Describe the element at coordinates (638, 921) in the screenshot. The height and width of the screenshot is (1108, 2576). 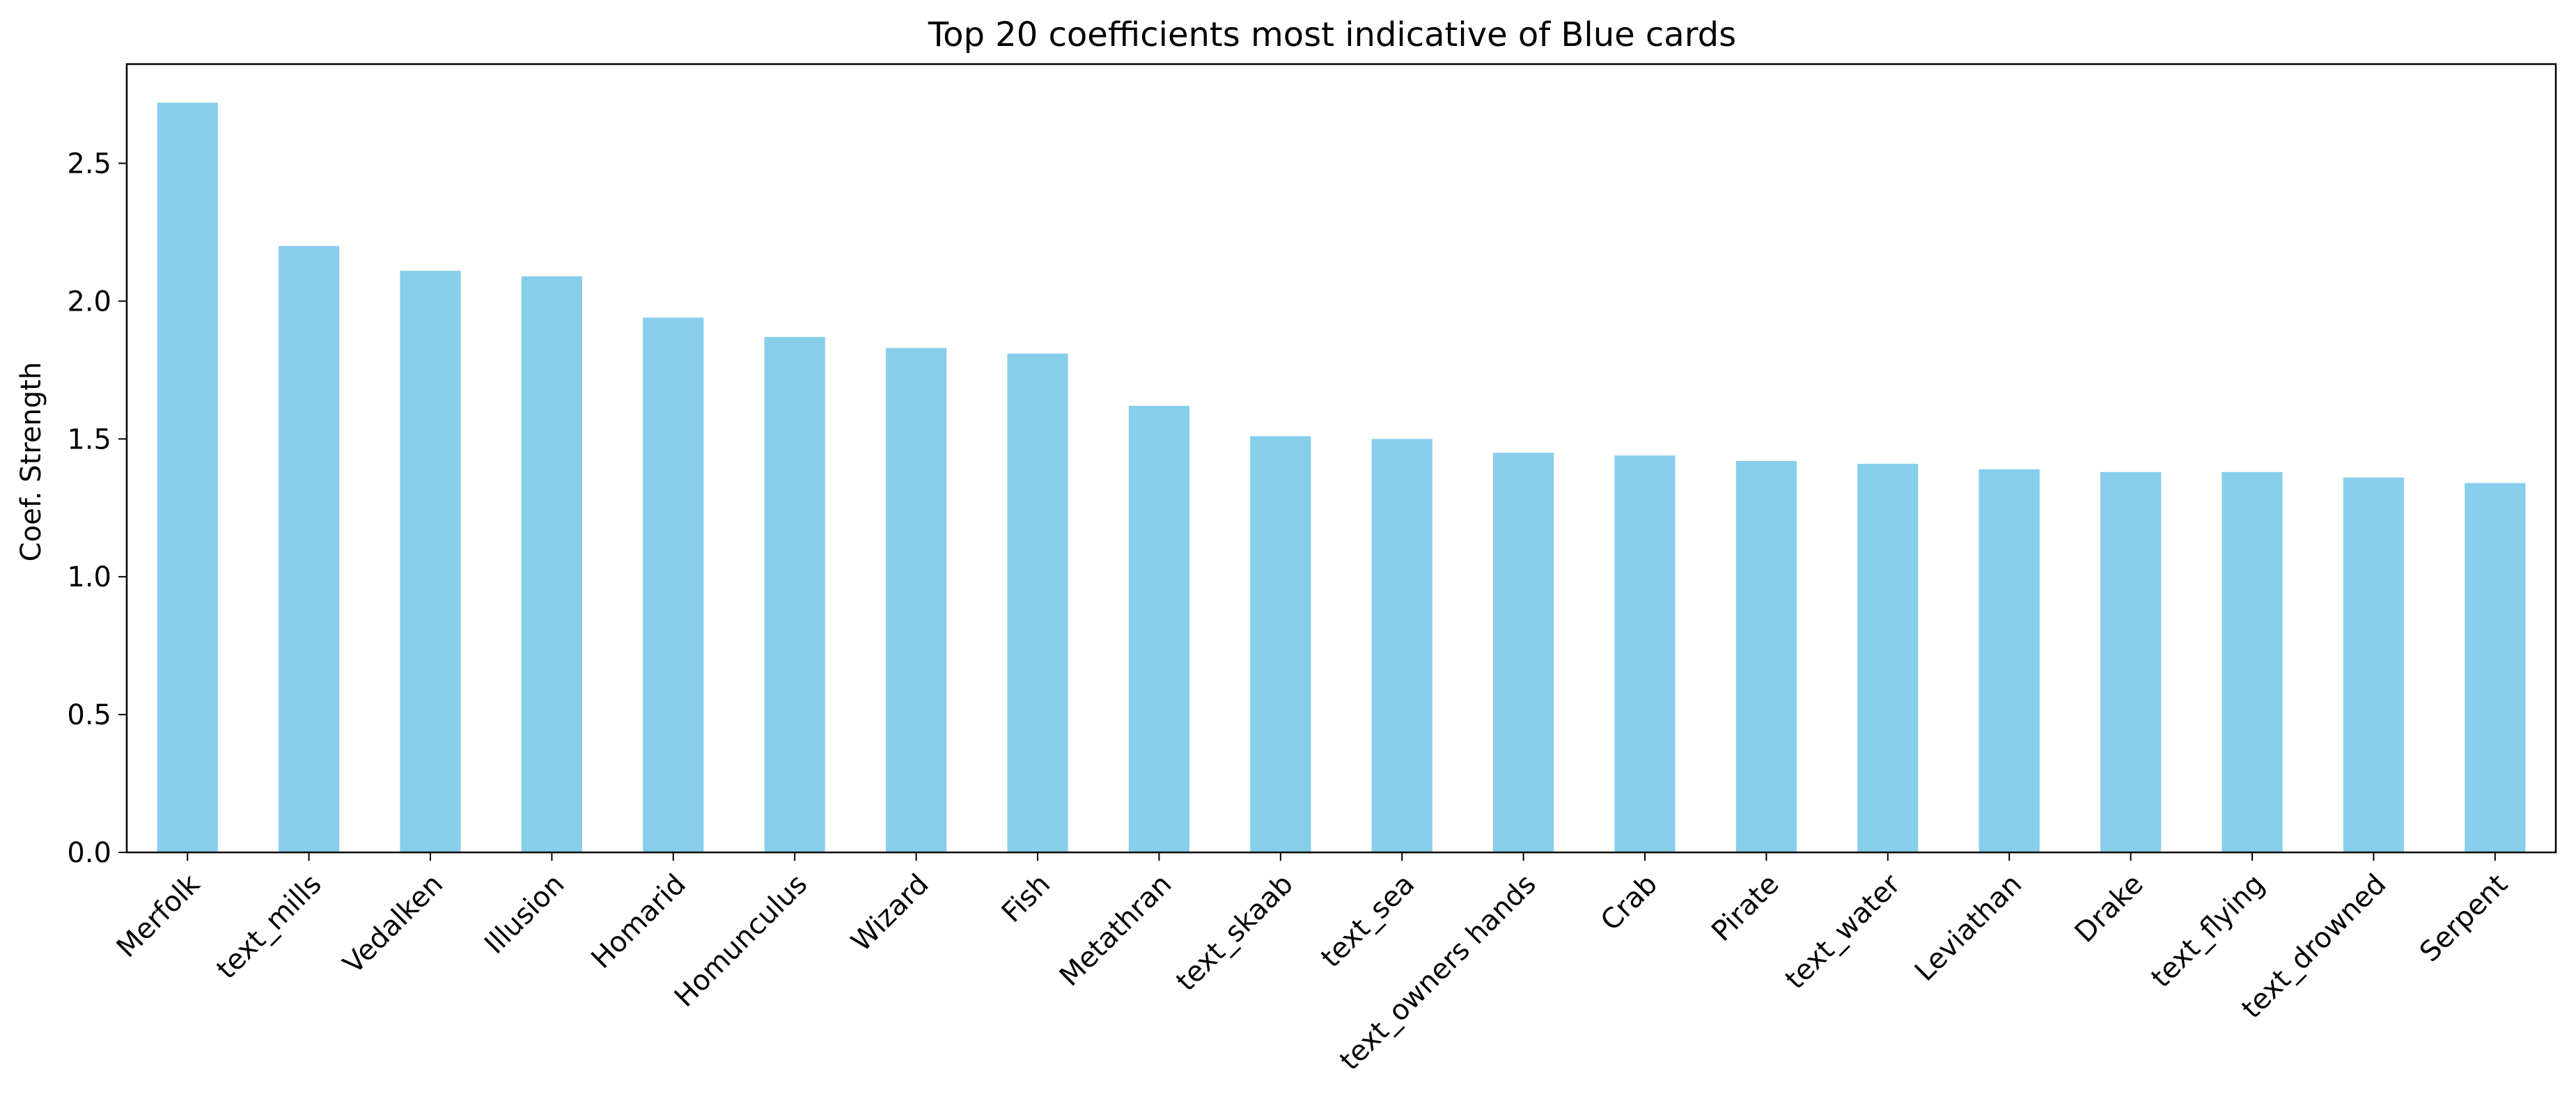
I see `x-tick-label: Homarid` at that location.